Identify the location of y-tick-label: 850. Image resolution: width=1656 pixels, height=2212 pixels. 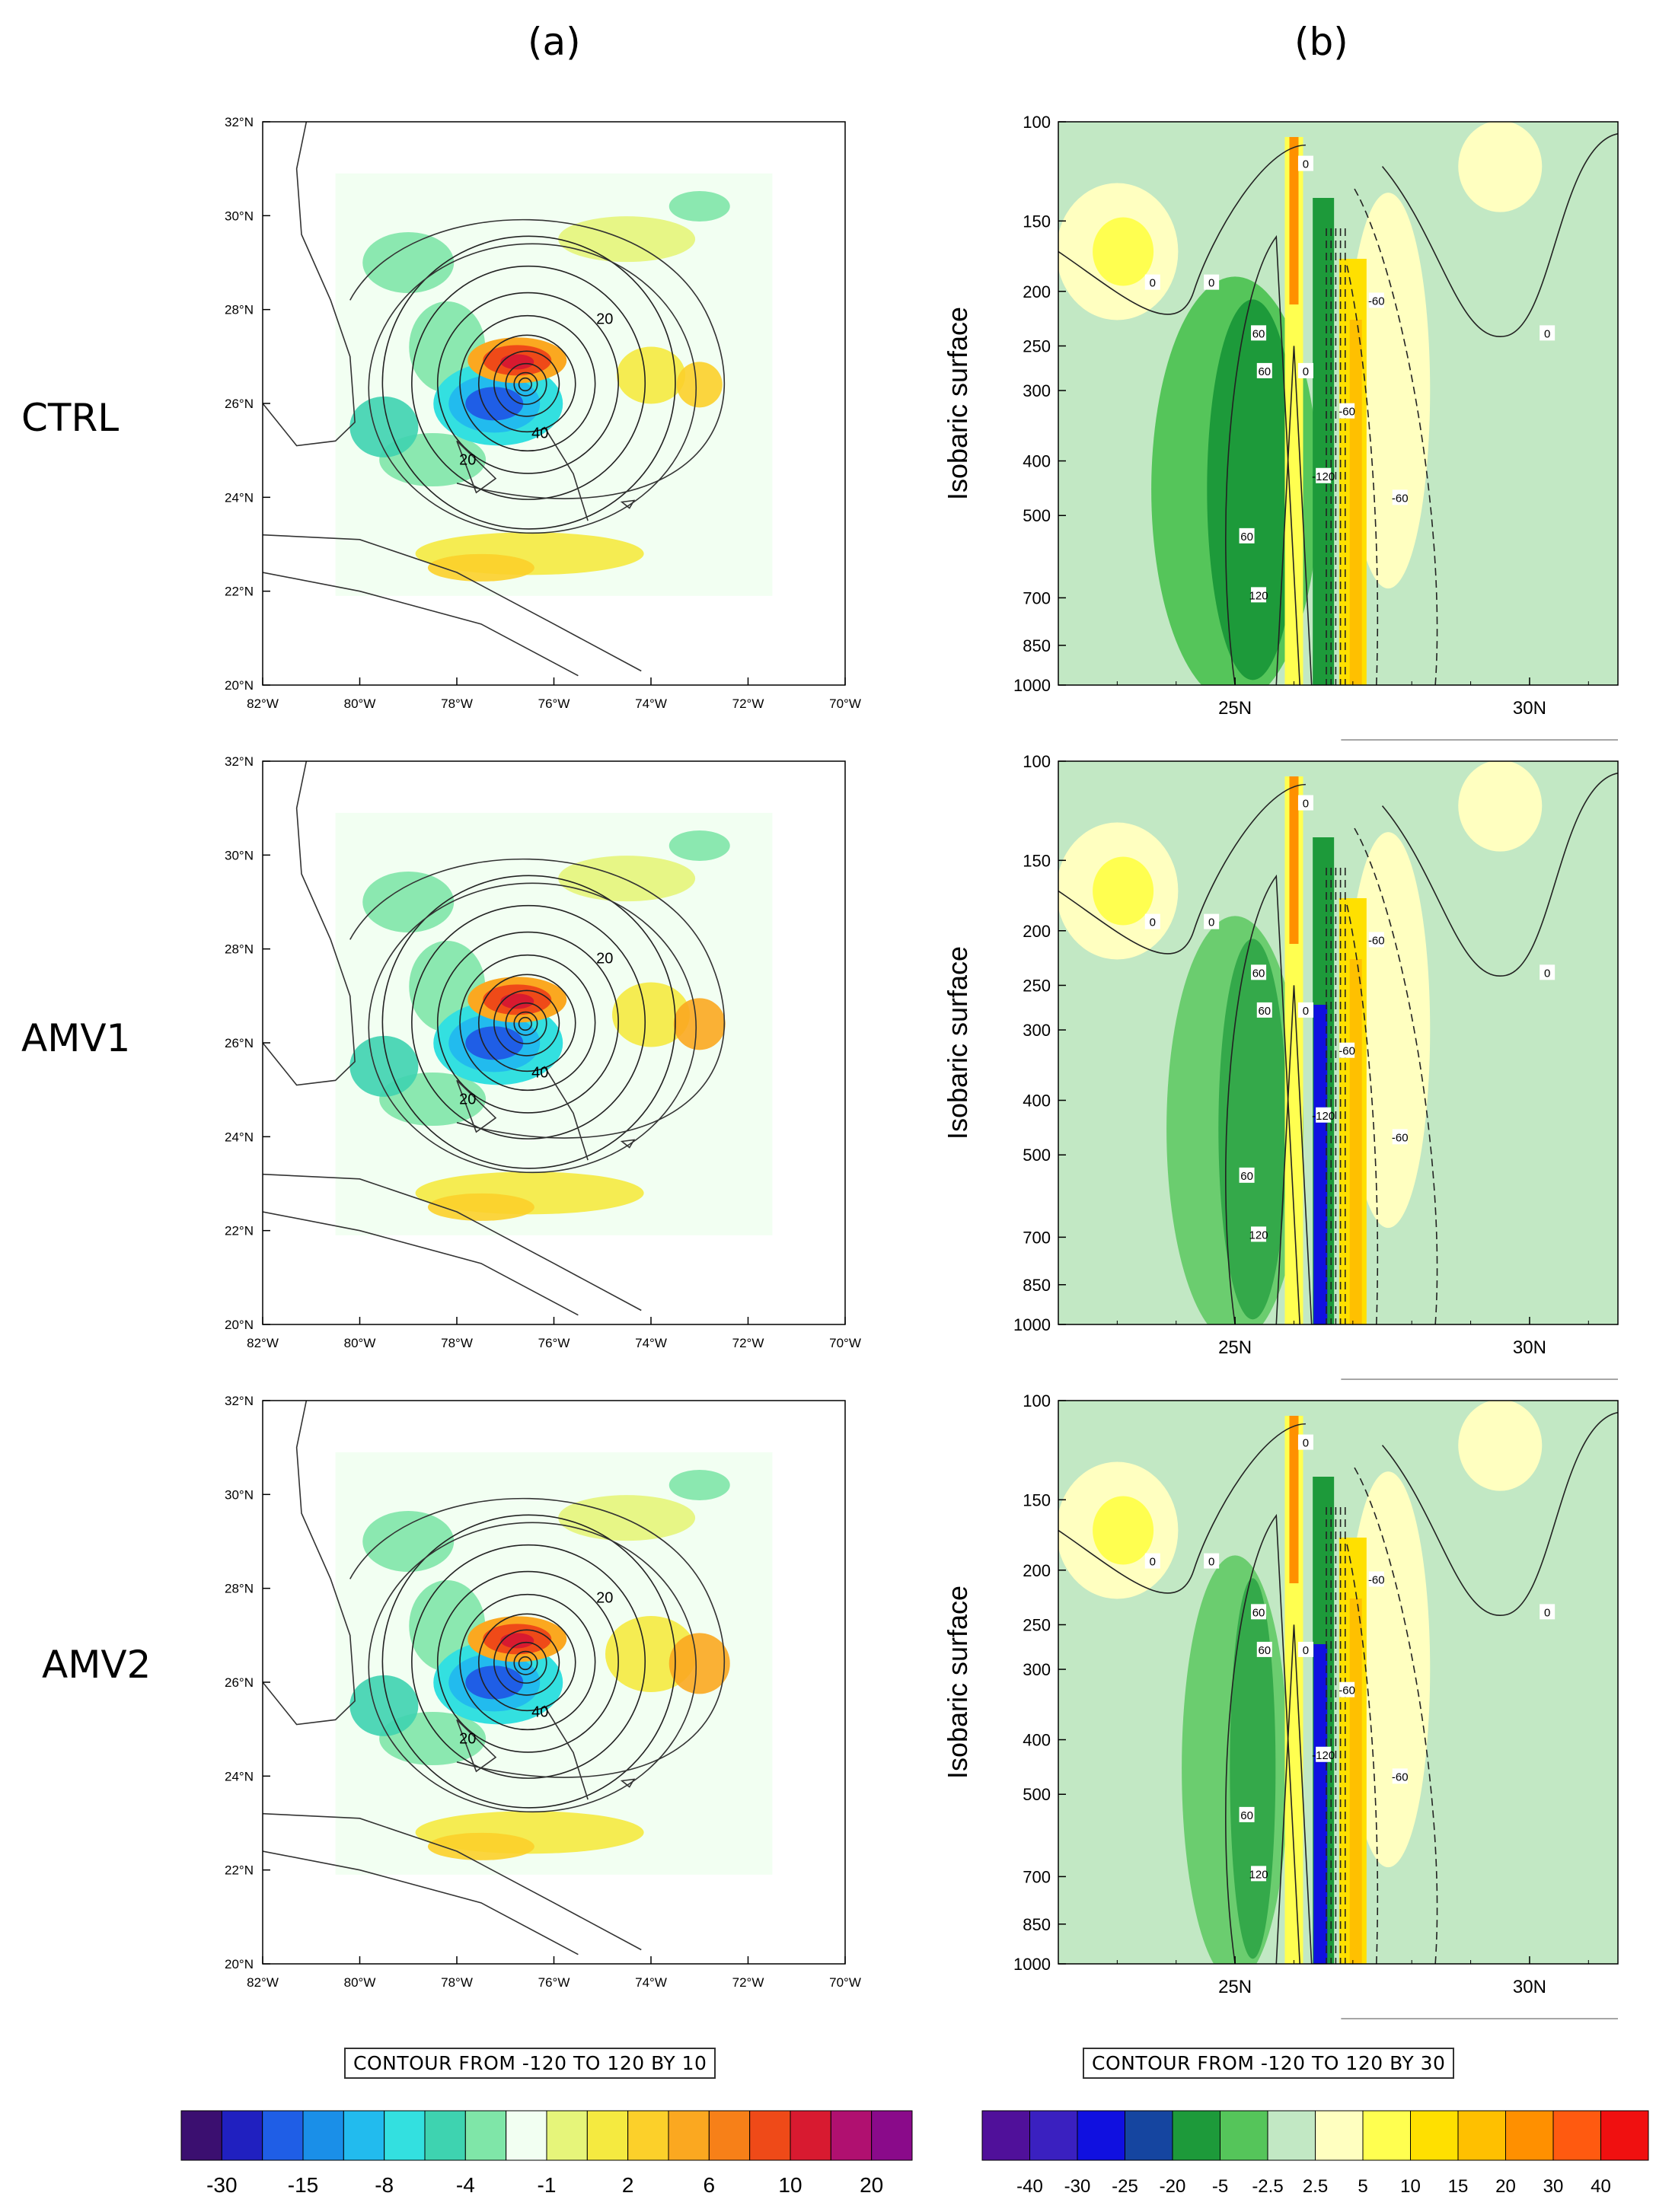
(1037, 1285).